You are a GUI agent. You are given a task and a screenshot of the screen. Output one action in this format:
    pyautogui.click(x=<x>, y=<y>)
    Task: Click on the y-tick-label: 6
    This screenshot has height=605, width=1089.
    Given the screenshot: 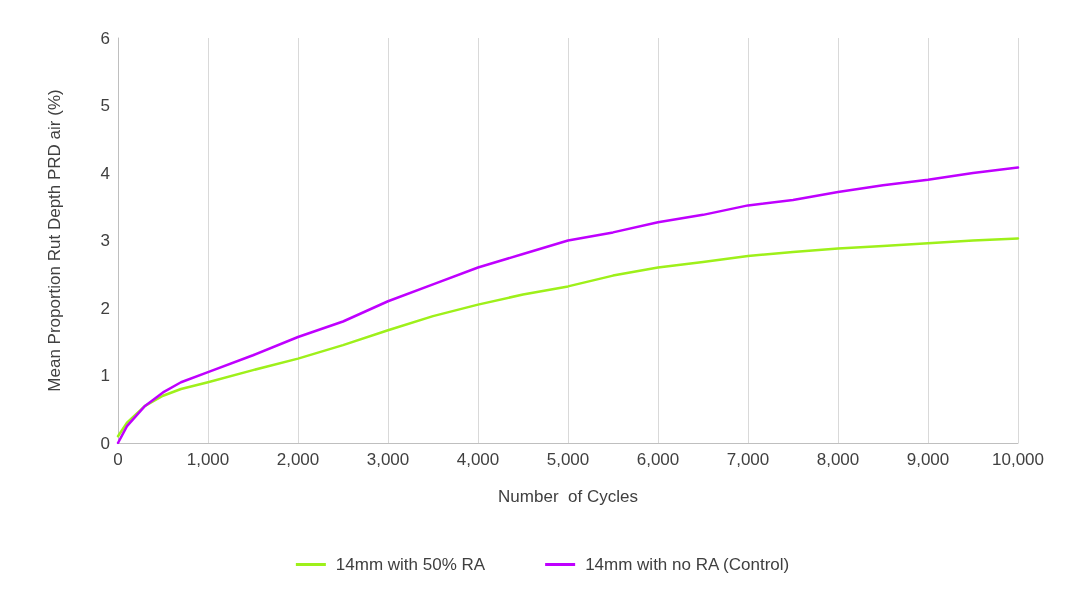 What is the action you would take?
    pyautogui.click(x=105, y=38)
    